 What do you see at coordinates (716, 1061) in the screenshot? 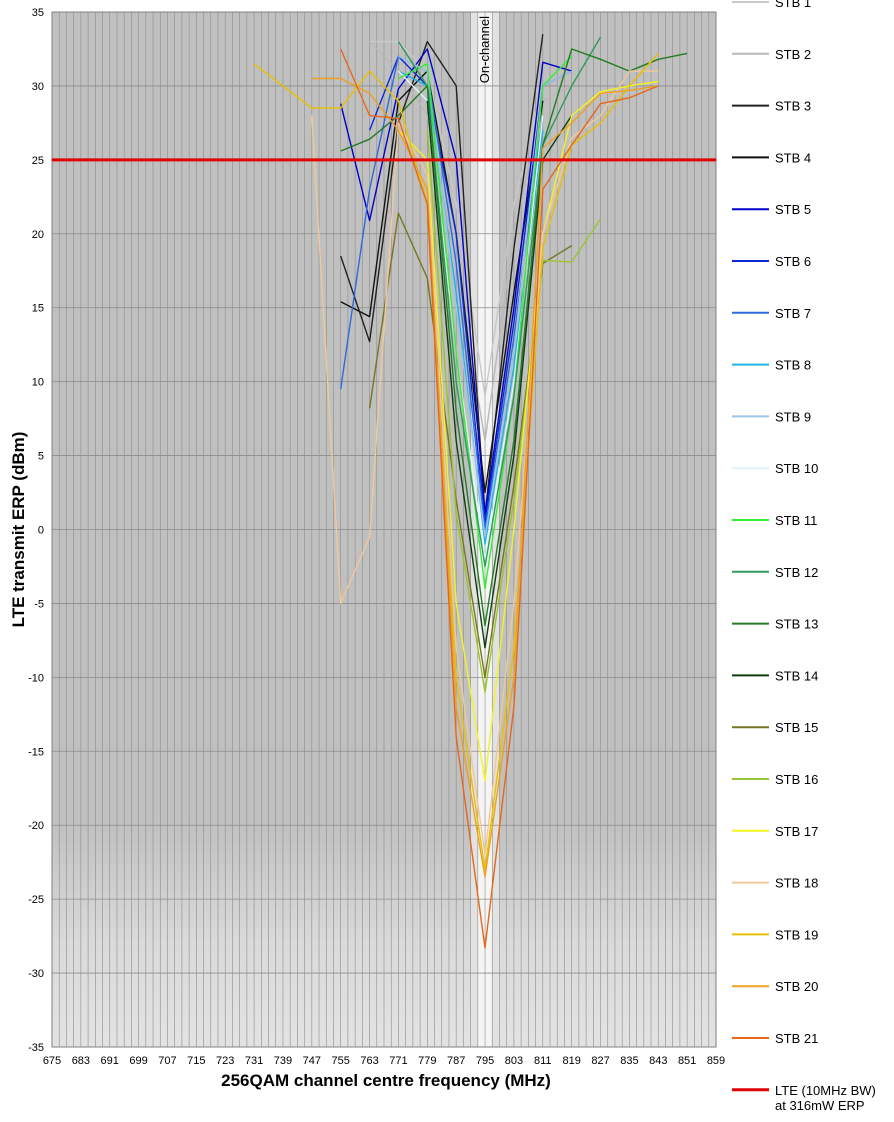
I see `x-tick-label: 859` at bounding box center [716, 1061].